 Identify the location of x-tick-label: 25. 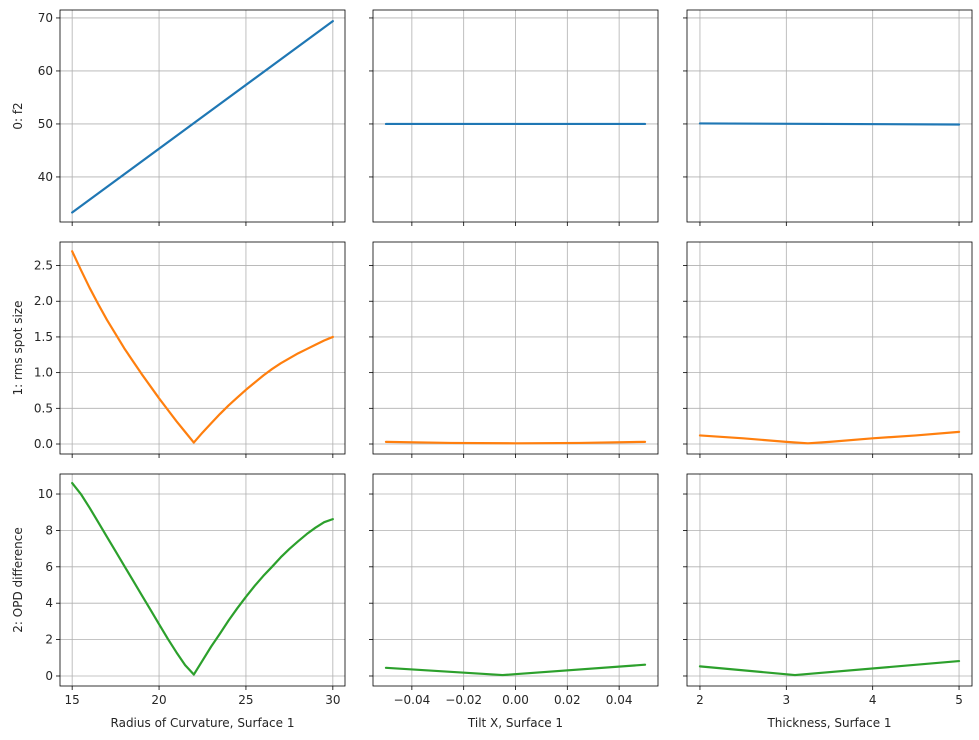
(245, 700).